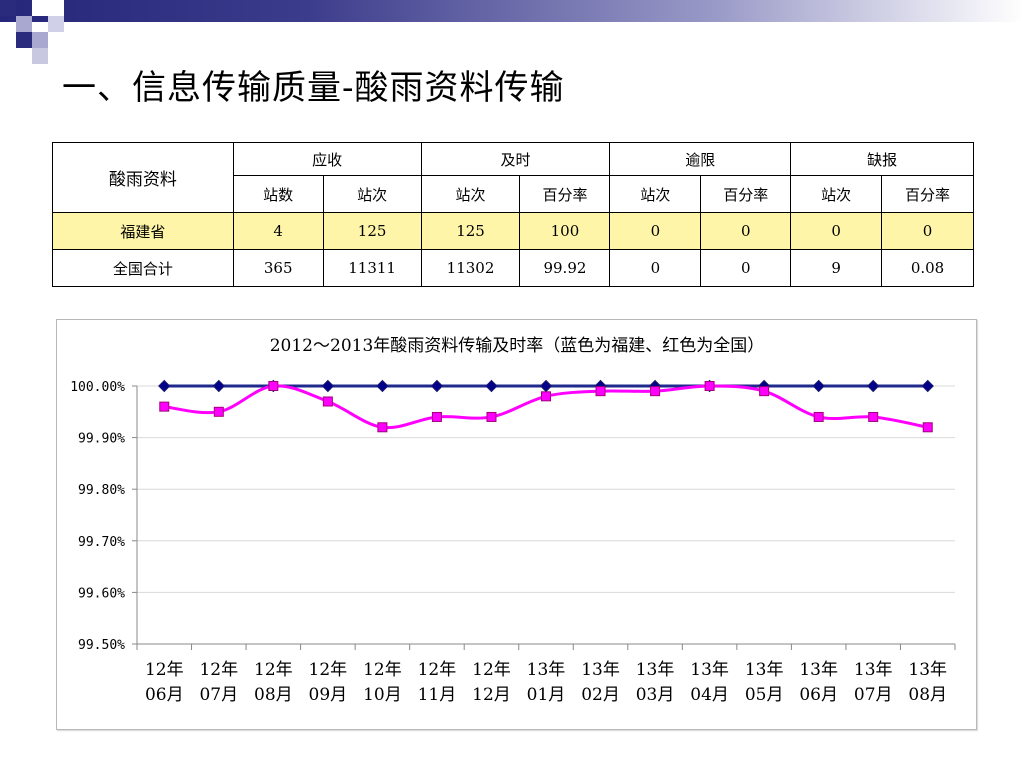  What do you see at coordinates (700, 159) in the screenshot?
I see `group-header: 逾限` at bounding box center [700, 159].